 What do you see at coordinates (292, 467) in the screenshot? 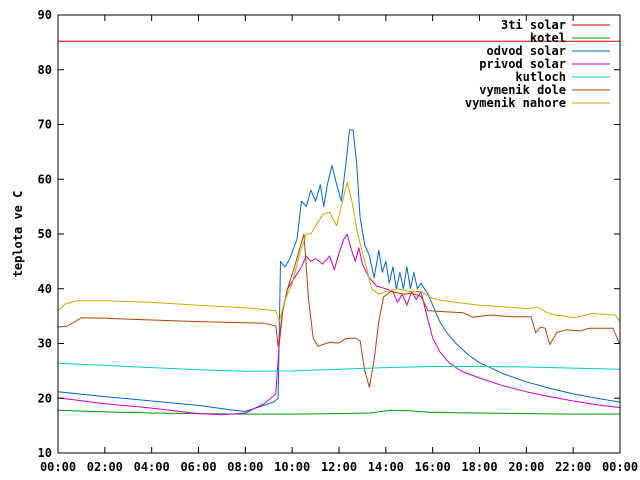
I see `x-tick-label: 10:00` at bounding box center [292, 467].